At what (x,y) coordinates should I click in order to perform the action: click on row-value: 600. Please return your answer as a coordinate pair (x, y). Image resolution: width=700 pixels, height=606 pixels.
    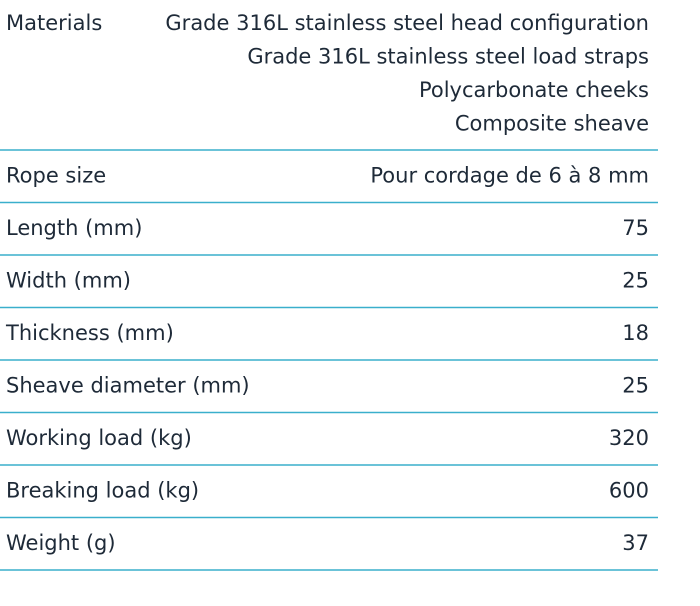
    Looking at the image, I should click on (629, 490).